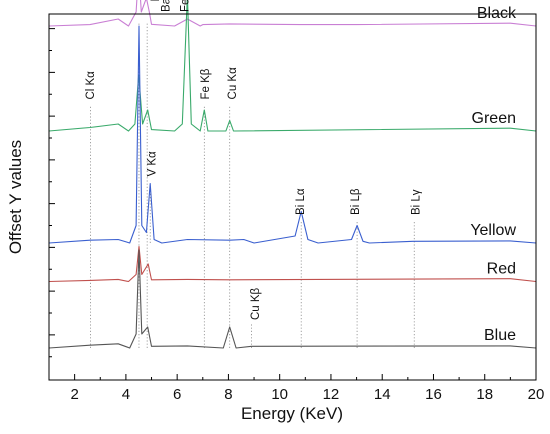 The height and width of the screenshot is (434, 550). I want to click on x-tick-label: 12, so click(331, 394).